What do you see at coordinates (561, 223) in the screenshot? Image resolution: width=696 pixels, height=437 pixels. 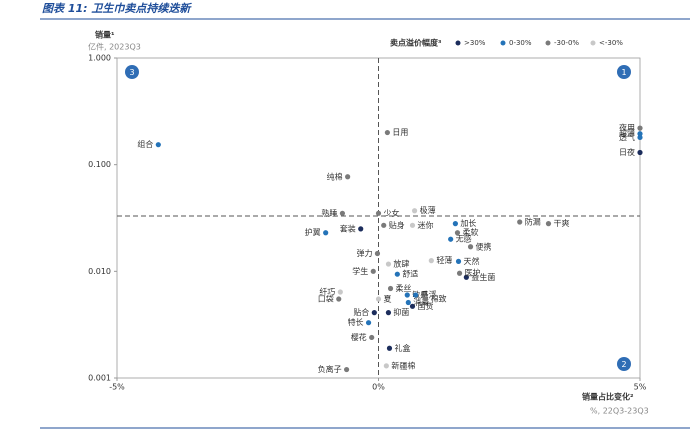 I see `point-label: 干爽` at bounding box center [561, 223].